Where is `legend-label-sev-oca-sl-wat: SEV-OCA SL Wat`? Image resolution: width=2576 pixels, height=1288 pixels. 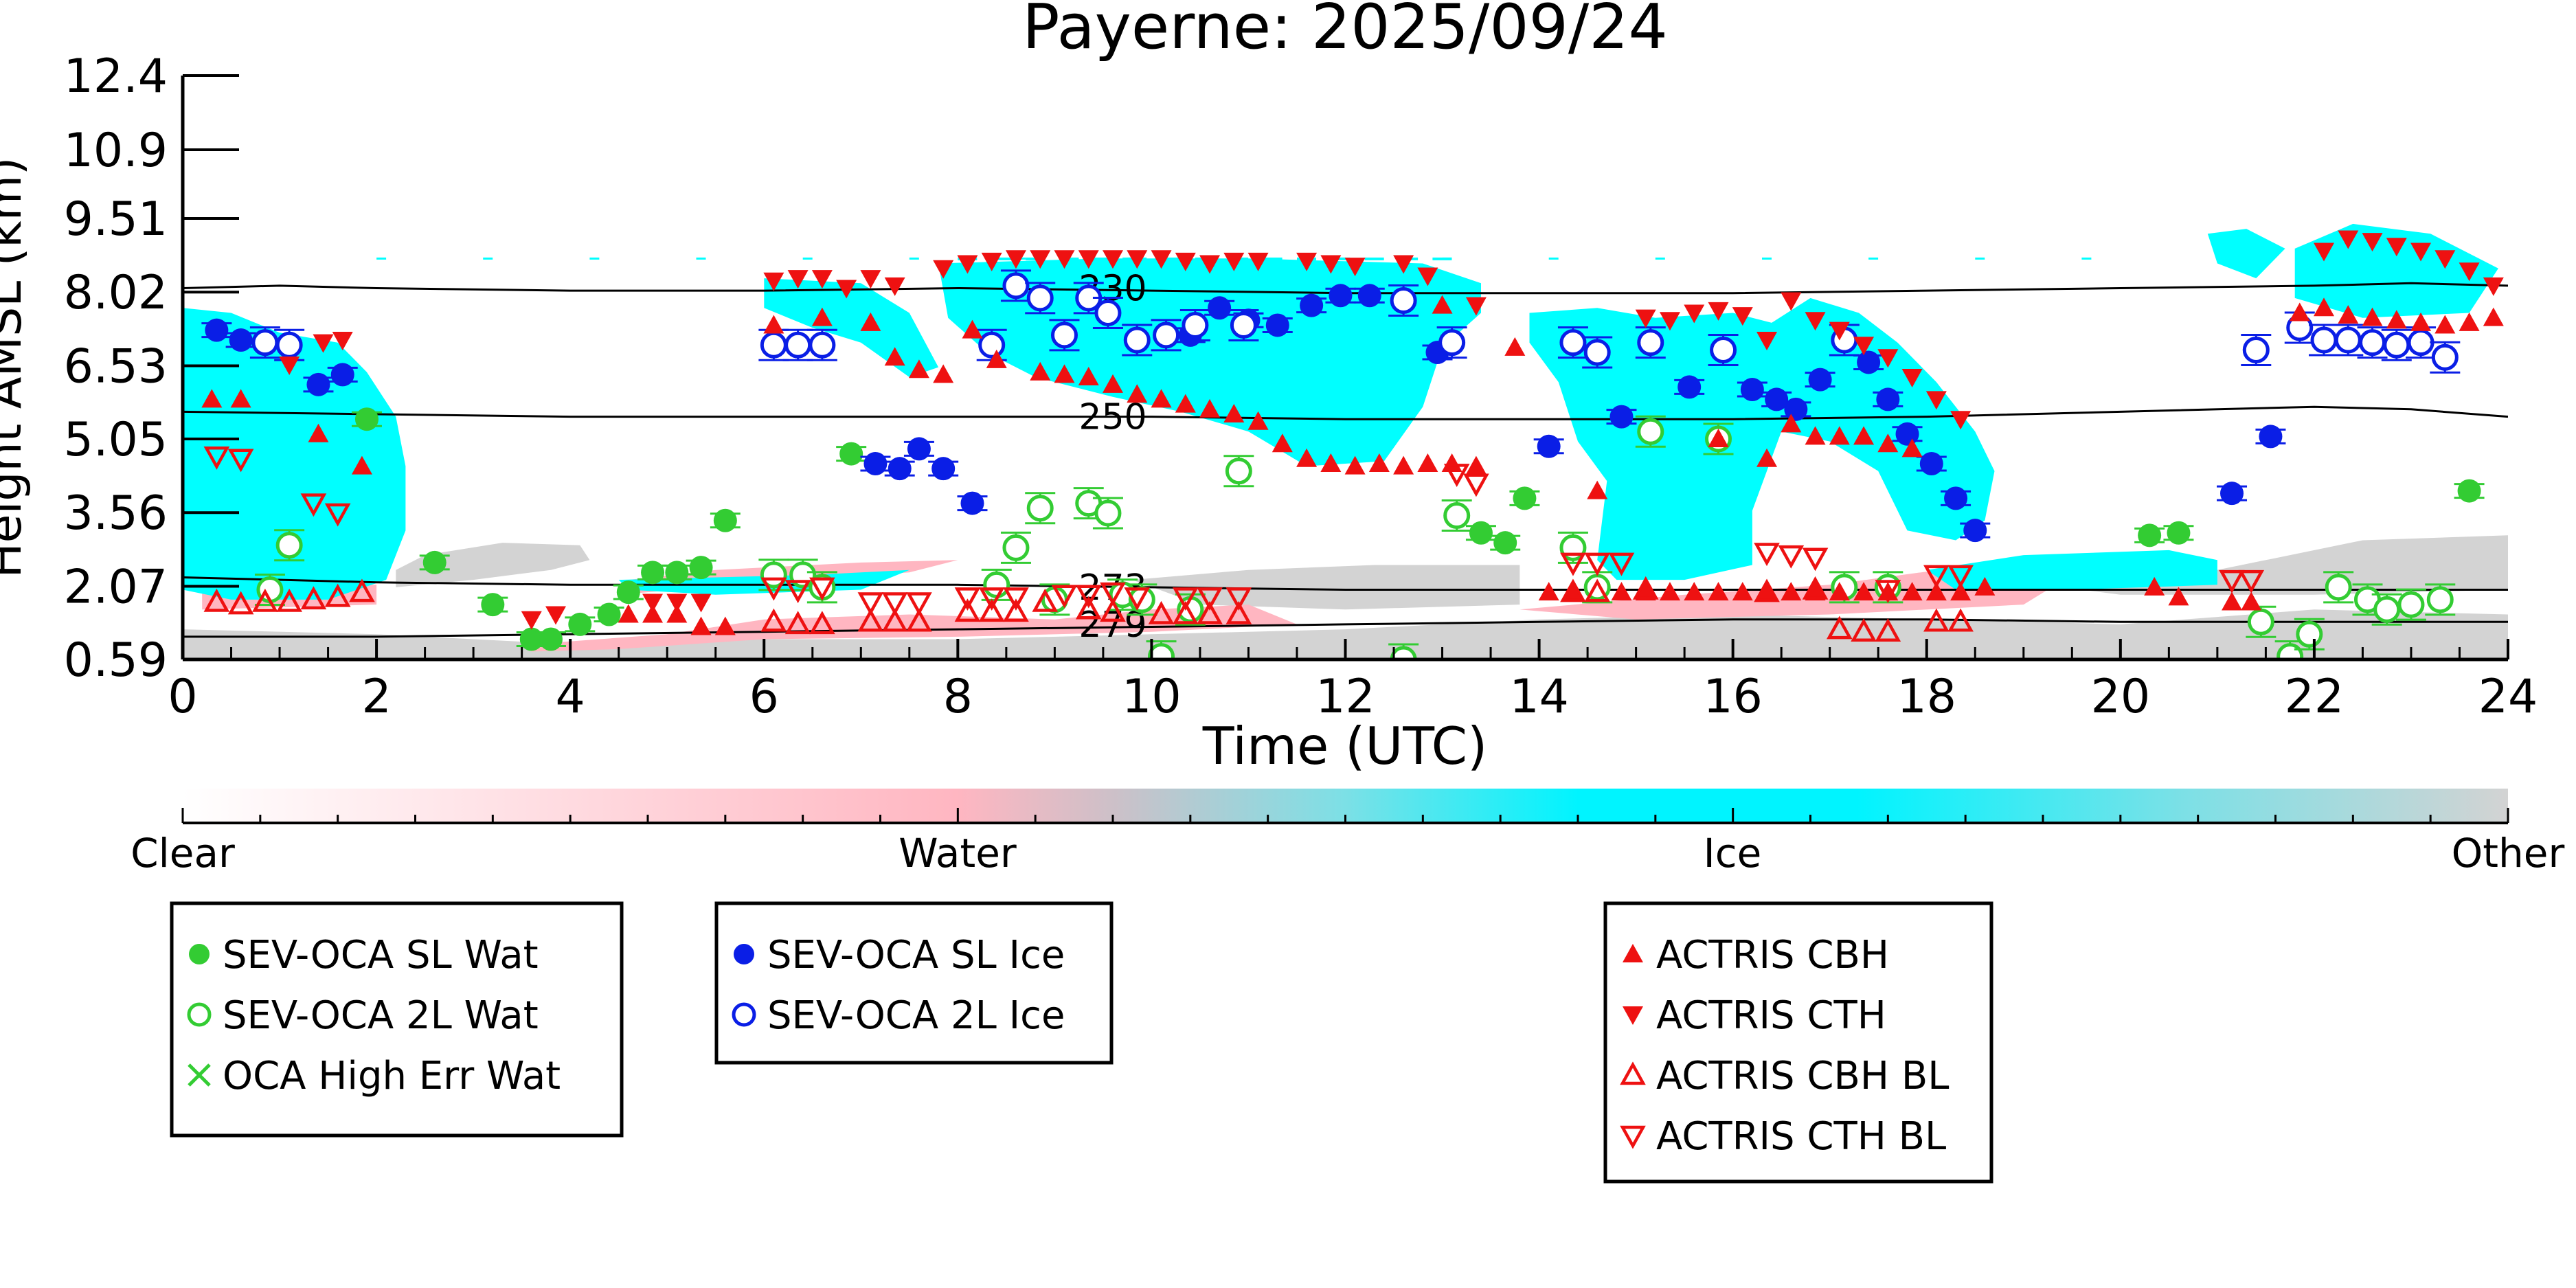 legend-label-sev-oca-sl-wat: SEV-OCA SL Wat is located at coordinates (381, 955).